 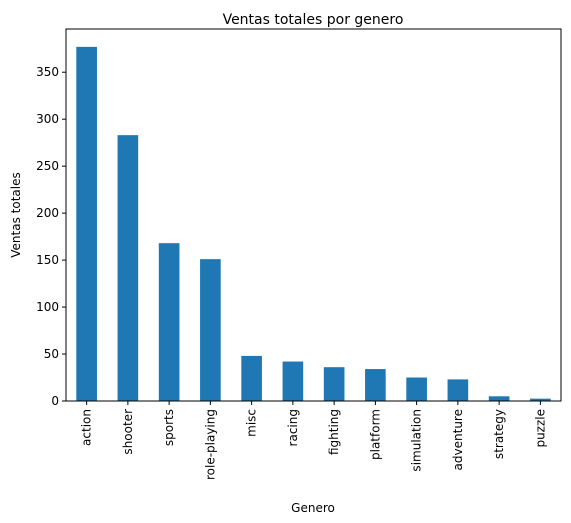 What do you see at coordinates (458, 390) in the screenshot?
I see `bar-adventure` at bounding box center [458, 390].